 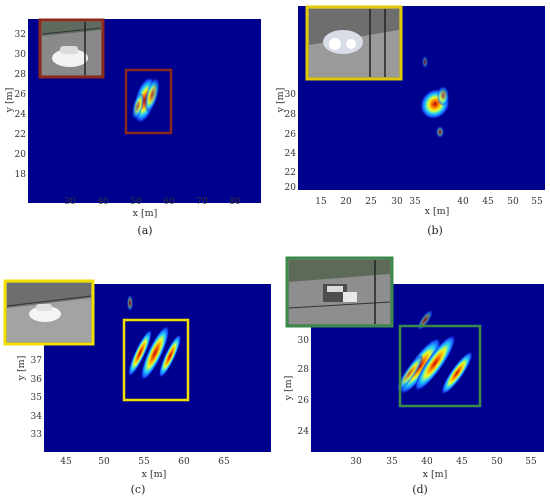 I want to click on x-tick: 65, so click(x=224, y=462).